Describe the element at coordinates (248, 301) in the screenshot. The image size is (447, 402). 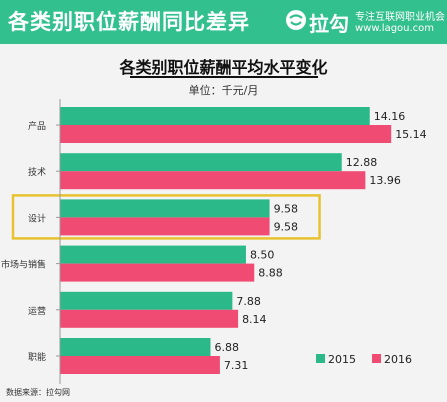
I see `value-label: 7.88` at that location.